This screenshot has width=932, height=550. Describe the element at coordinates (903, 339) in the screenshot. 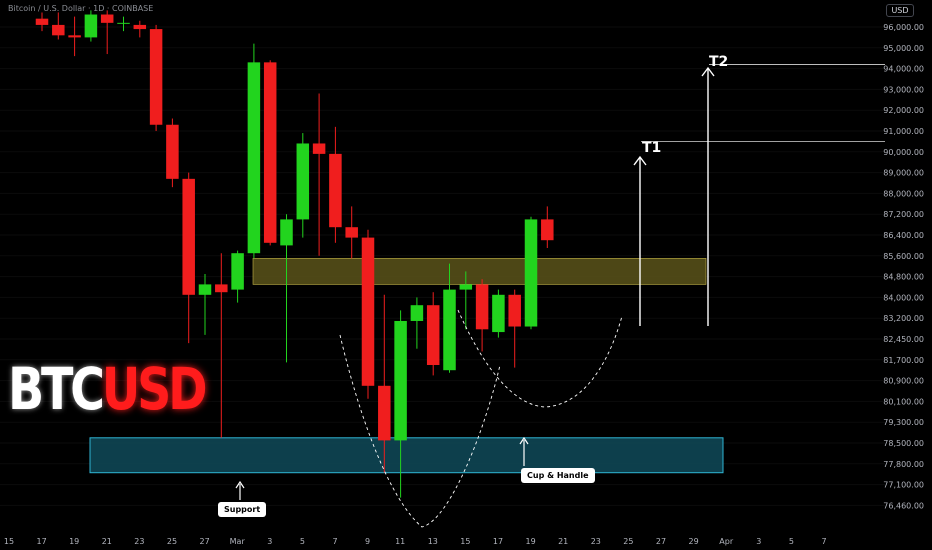

I see `price-tick-label: 82,450.00` at that location.